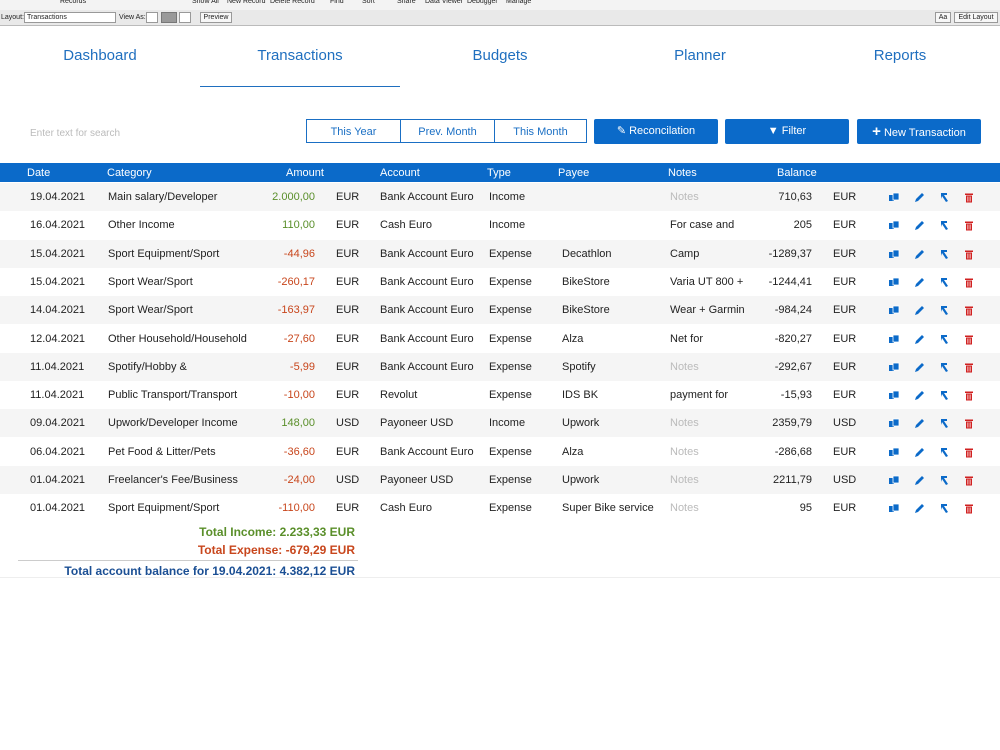 The image size is (1000, 750). I want to click on toolbar-item: Manage, so click(519, 2).